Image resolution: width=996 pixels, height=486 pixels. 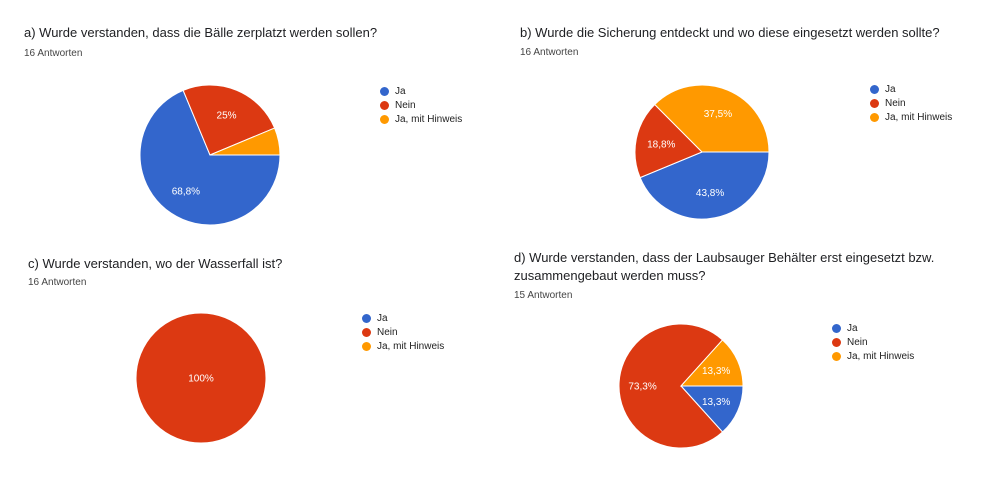 I want to click on slice-label: 43,8%, so click(x=710, y=193).